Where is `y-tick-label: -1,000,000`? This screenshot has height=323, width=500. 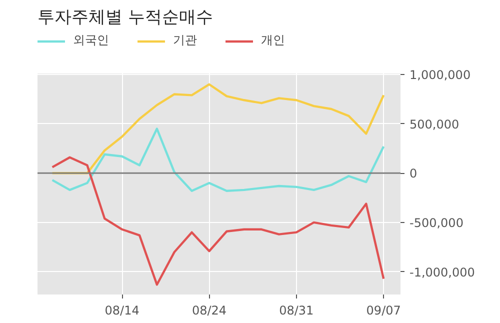
y-tick-label: -1,000,000 is located at coordinates (442, 272).